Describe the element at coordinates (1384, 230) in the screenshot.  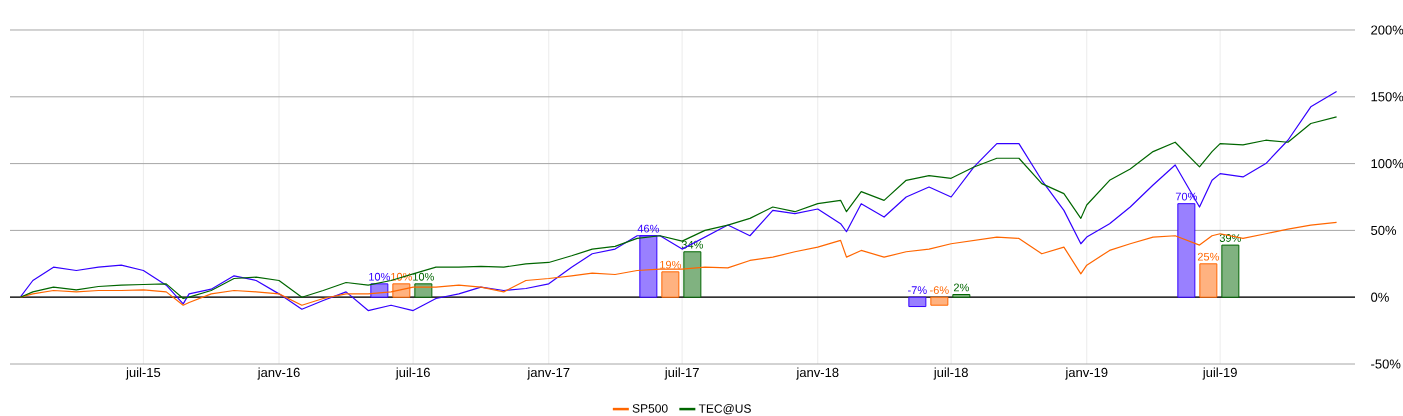
I see `y-tick-label: 50%` at that location.